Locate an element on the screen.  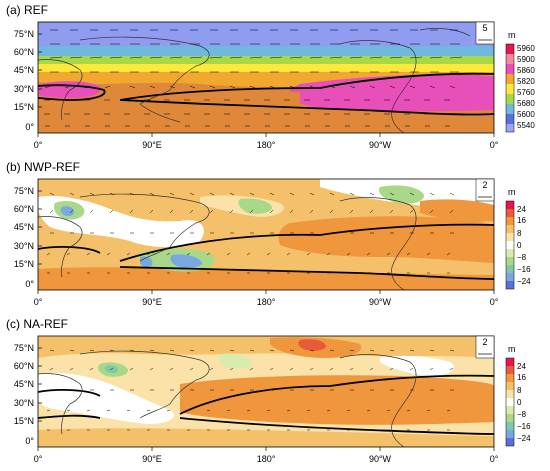
colorbar-label: 5820 is located at coordinates (526, 81).